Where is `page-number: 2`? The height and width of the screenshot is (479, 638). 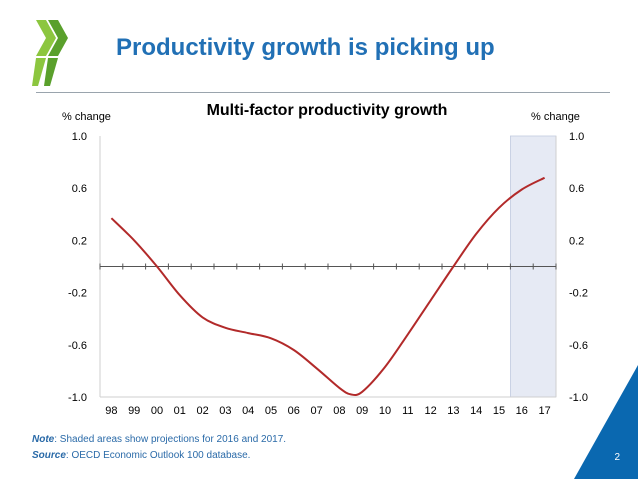 page-number: 2 is located at coordinates (617, 457).